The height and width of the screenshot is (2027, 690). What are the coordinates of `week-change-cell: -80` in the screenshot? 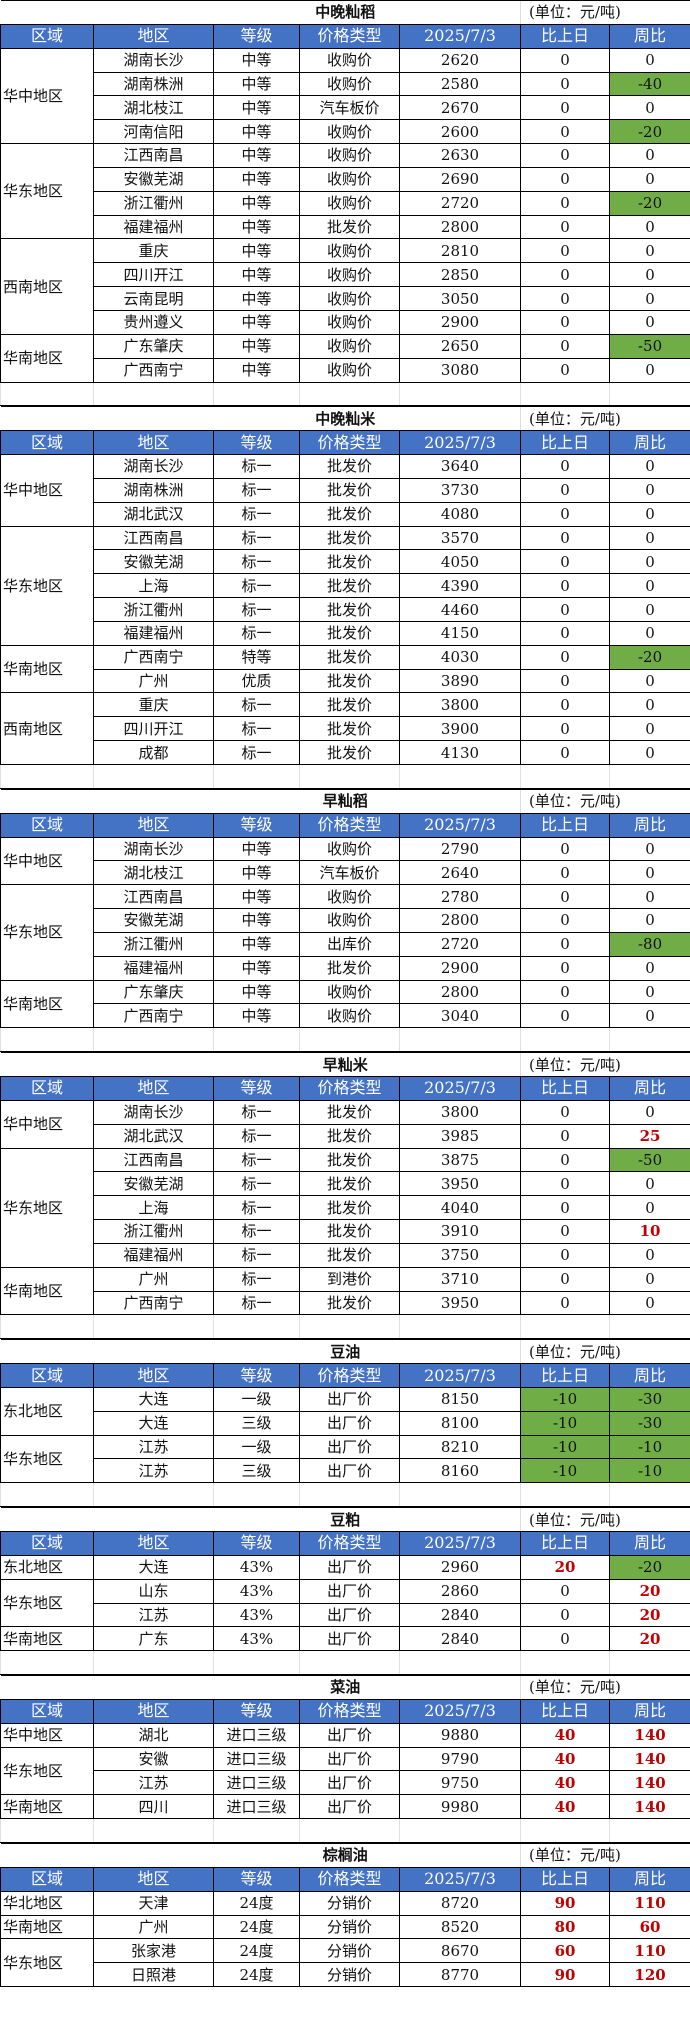 It's located at (649, 944).